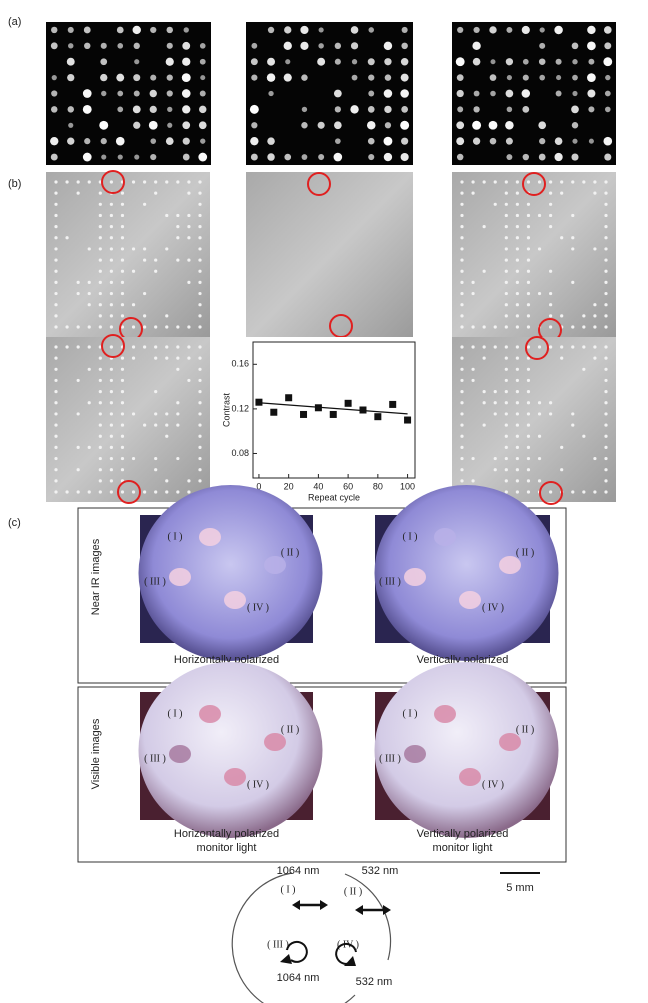  Describe the element at coordinates (466, 750) in the screenshot. I see `image-disk` at that location.